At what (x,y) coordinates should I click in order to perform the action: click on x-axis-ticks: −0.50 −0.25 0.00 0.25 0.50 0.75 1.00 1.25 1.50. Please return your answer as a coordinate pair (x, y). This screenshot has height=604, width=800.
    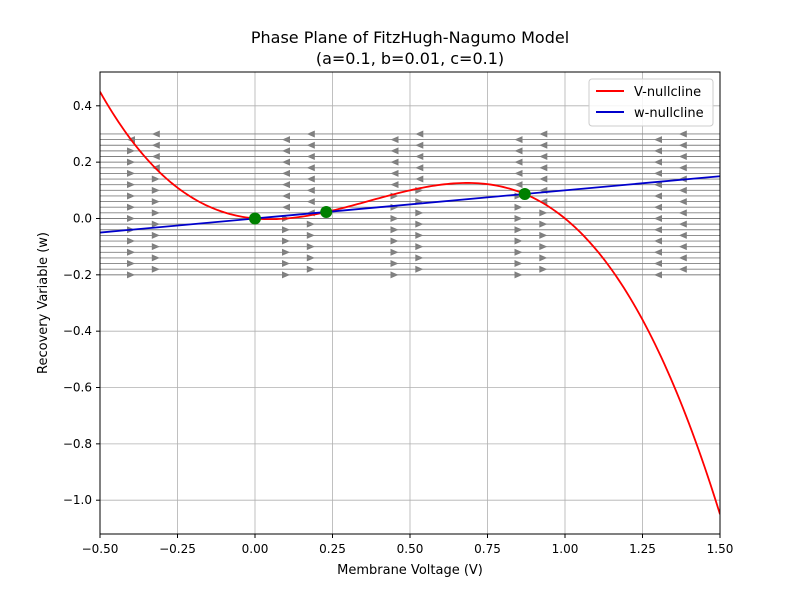
    Looking at the image, I should click on (407, 545).